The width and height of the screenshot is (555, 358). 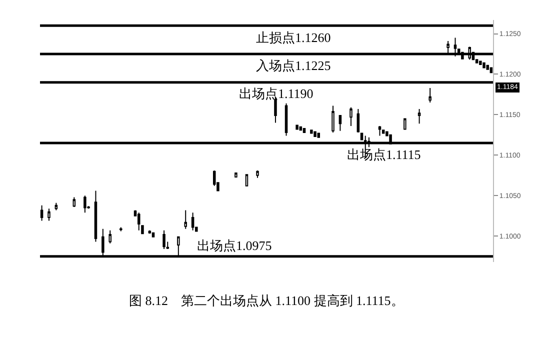 What do you see at coordinates (266, 300) in the screenshot?
I see `caption: 图 8.12 第二个出场点从 1.1100 提高到 1.1115。` at bounding box center [266, 300].